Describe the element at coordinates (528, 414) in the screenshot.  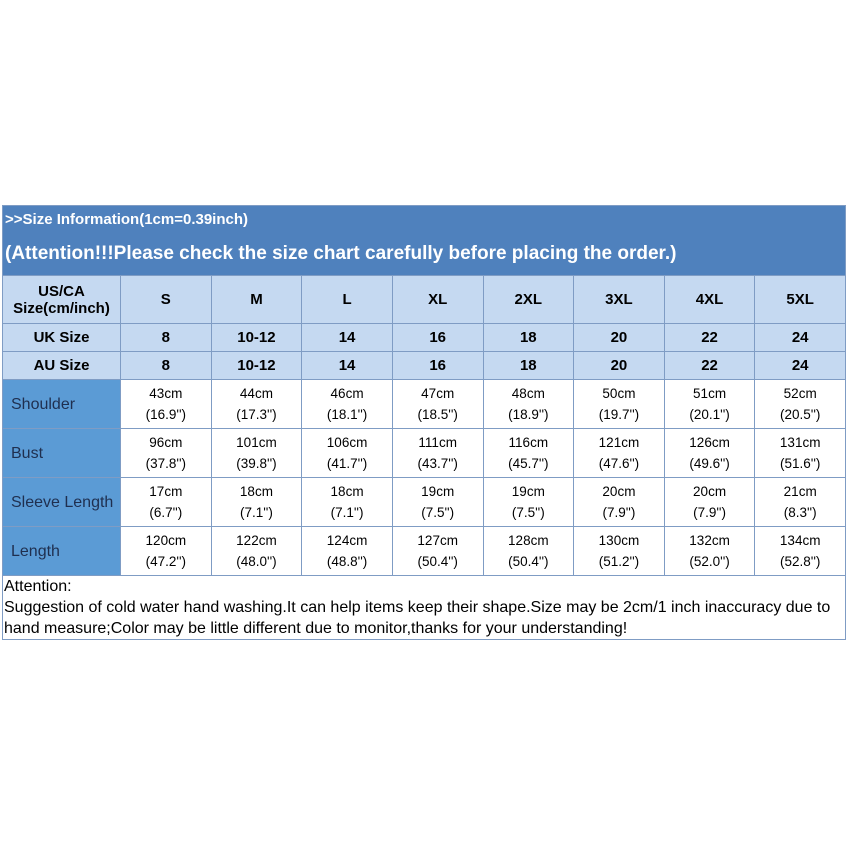
I see `inch-value: (18.9'')` at that location.